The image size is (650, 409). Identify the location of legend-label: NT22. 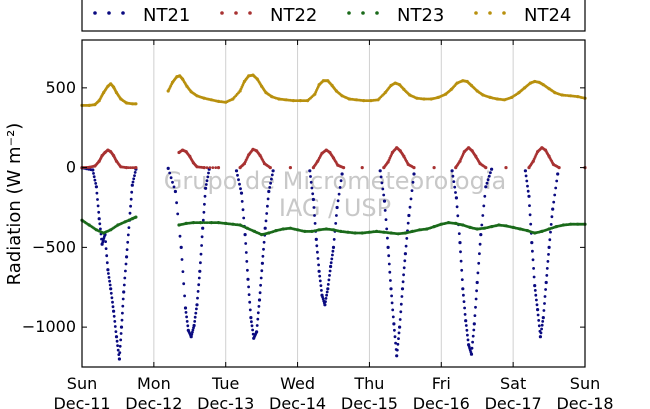
(293, 15).